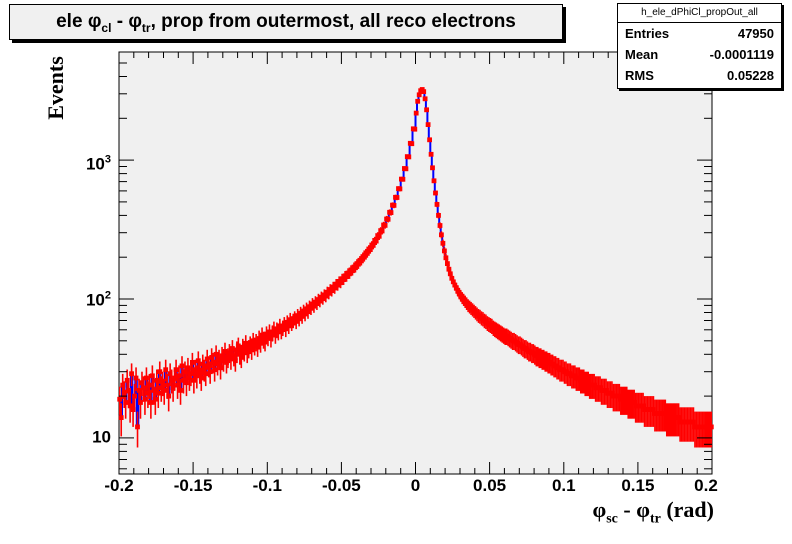 The image size is (792, 544). What do you see at coordinates (107, 159) in the screenshot?
I see `y-tick-exponent: 3` at bounding box center [107, 159].